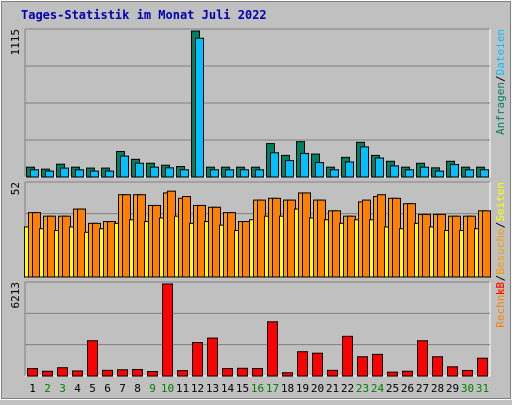  I want to click on x-tick-label: 5, so click(92, 388).